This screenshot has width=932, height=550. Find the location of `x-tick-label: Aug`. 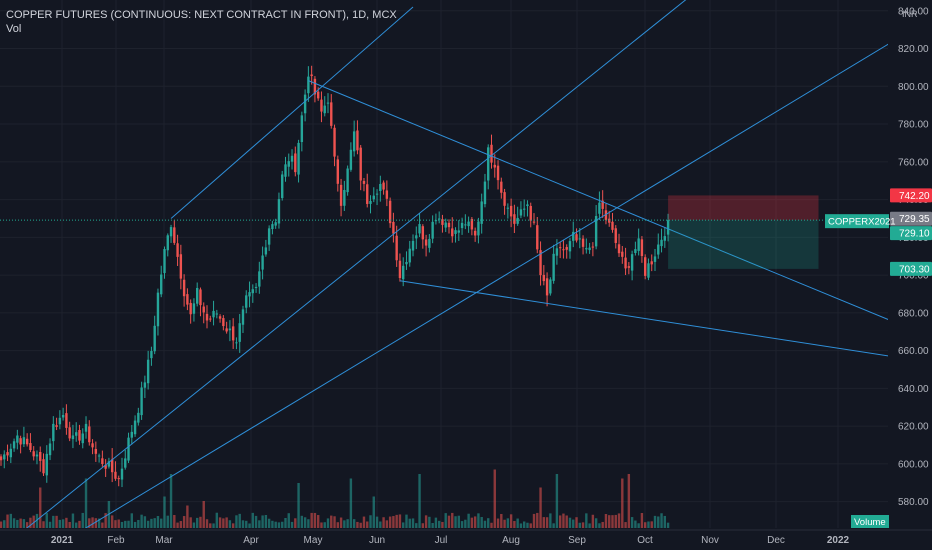

x-tick-label: Aug is located at coordinates (511, 540).